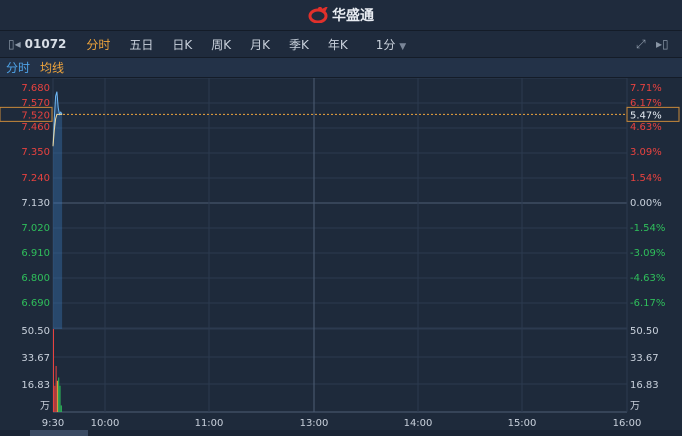 The image size is (682, 436). I want to click on time-axis-label: 11:00, so click(209, 423).